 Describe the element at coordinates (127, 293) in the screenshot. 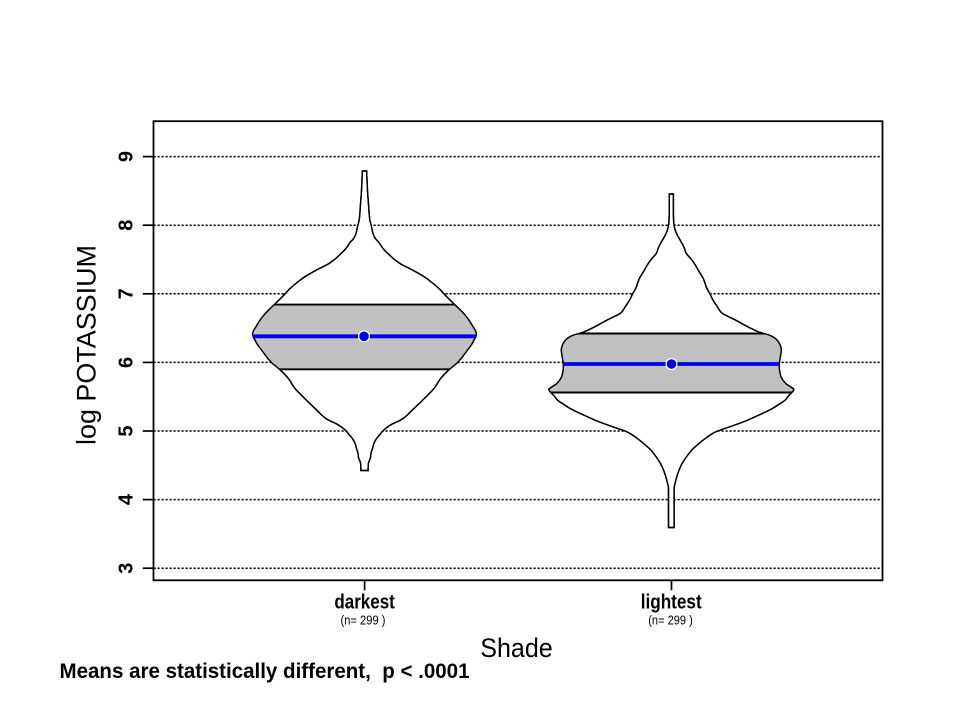

I see `svg-text: 7` at that location.